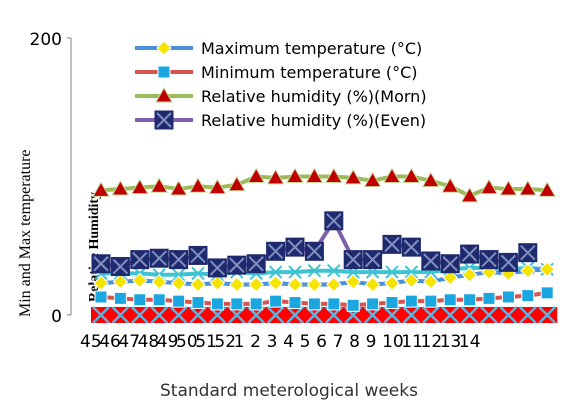  I want to click on x-axis-label: Standard meterological weeks, so click(289, 391).